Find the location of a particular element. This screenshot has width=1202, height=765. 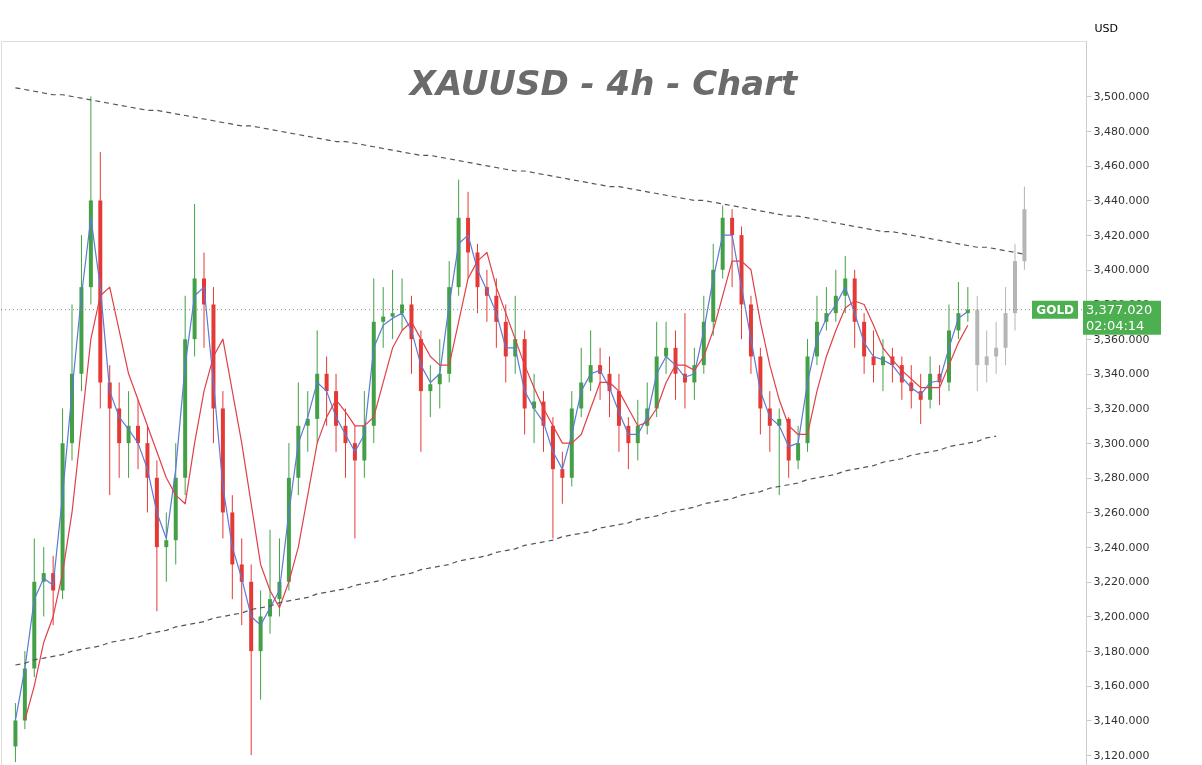

y-tick-label: 3,300.000 is located at coordinates (1121, 443).